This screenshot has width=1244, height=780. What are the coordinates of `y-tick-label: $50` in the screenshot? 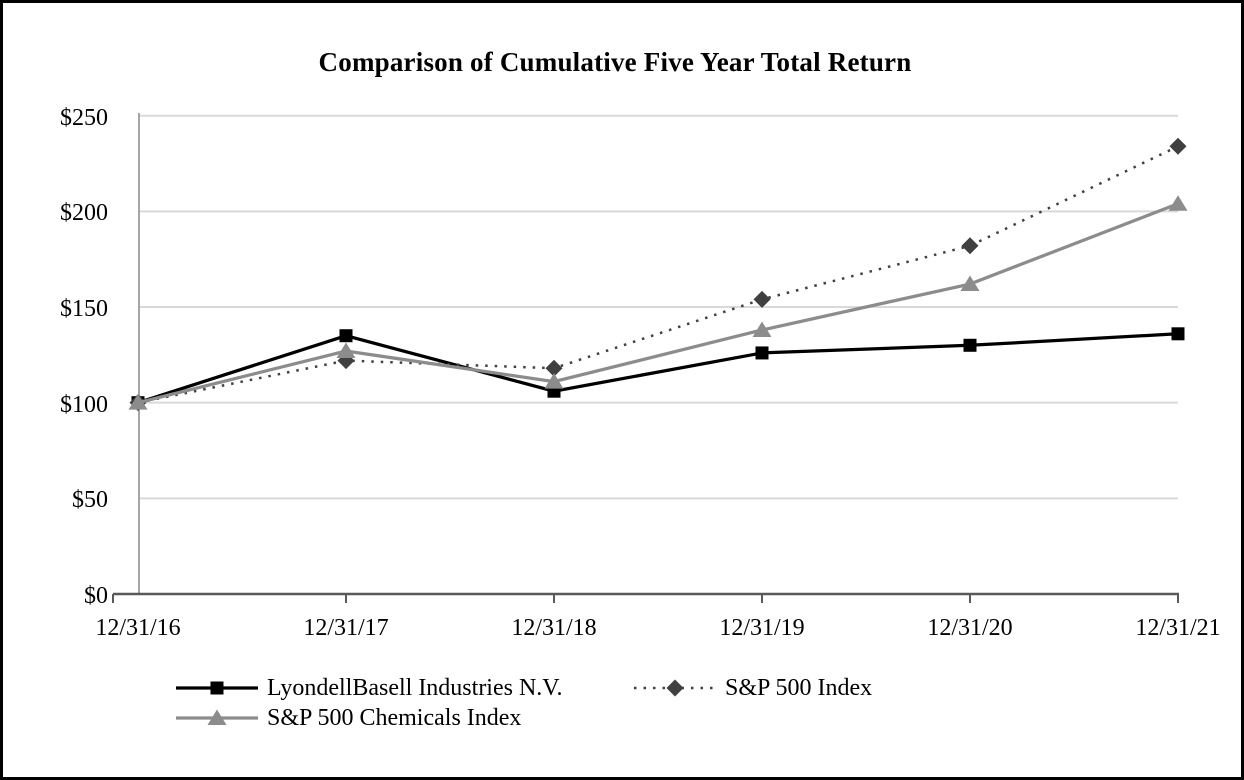 It's located at (90, 500).